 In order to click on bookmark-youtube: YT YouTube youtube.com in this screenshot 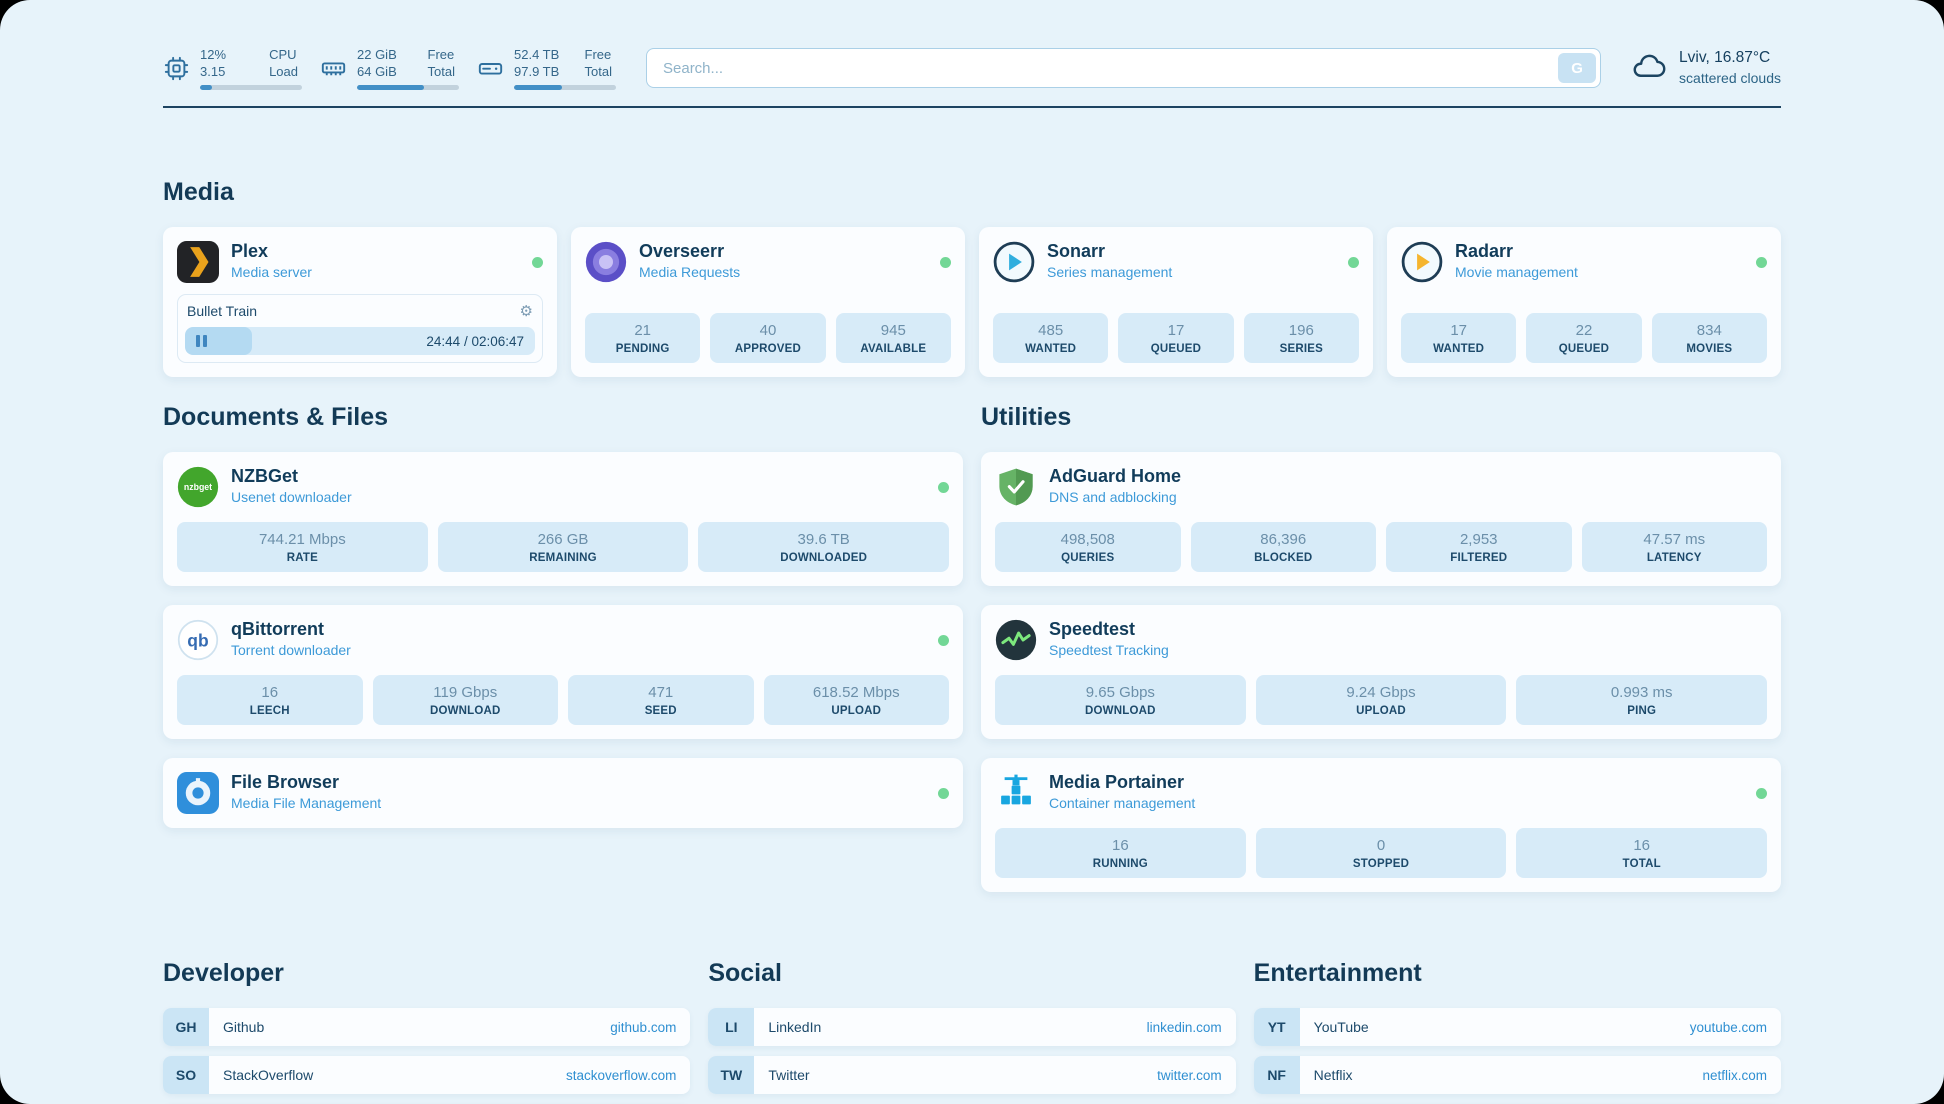, I will do `click(1517, 1027)`.